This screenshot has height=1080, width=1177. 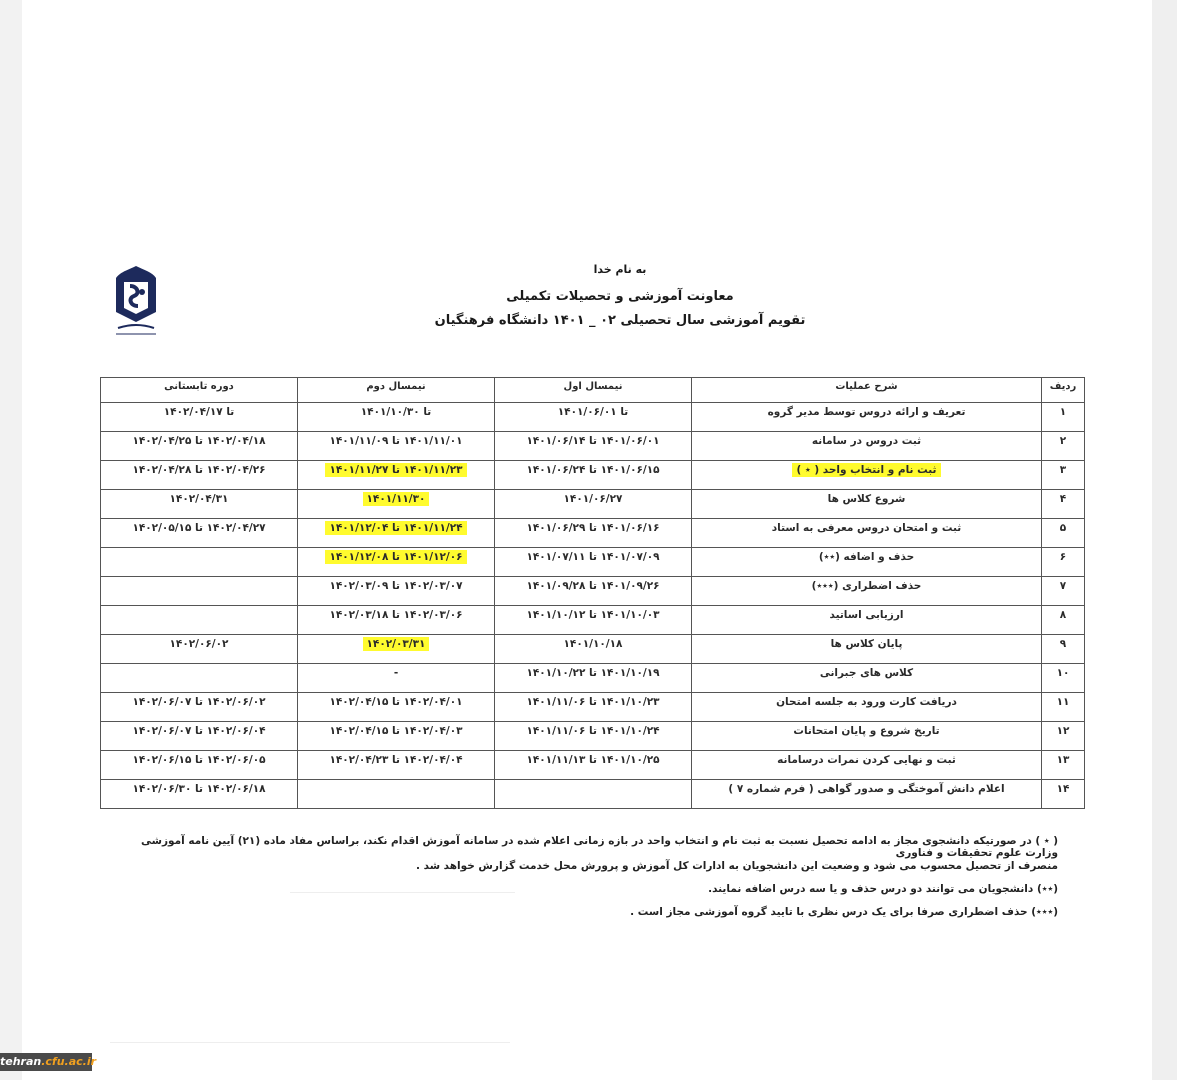 I want to click on cell-second-semester: ۱۴۰۱/۱۲/۰۶ تا ۱۴۰۱/۱۲/۰۸, so click(x=396, y=562).